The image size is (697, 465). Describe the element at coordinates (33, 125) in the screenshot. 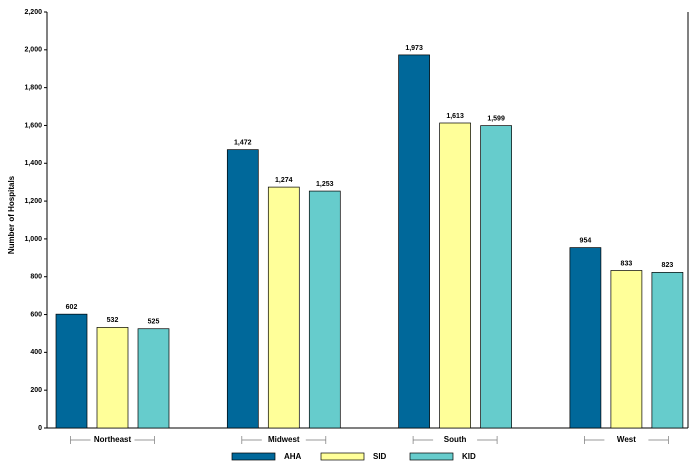

I see `y-tick-label: 1,600` at that location.